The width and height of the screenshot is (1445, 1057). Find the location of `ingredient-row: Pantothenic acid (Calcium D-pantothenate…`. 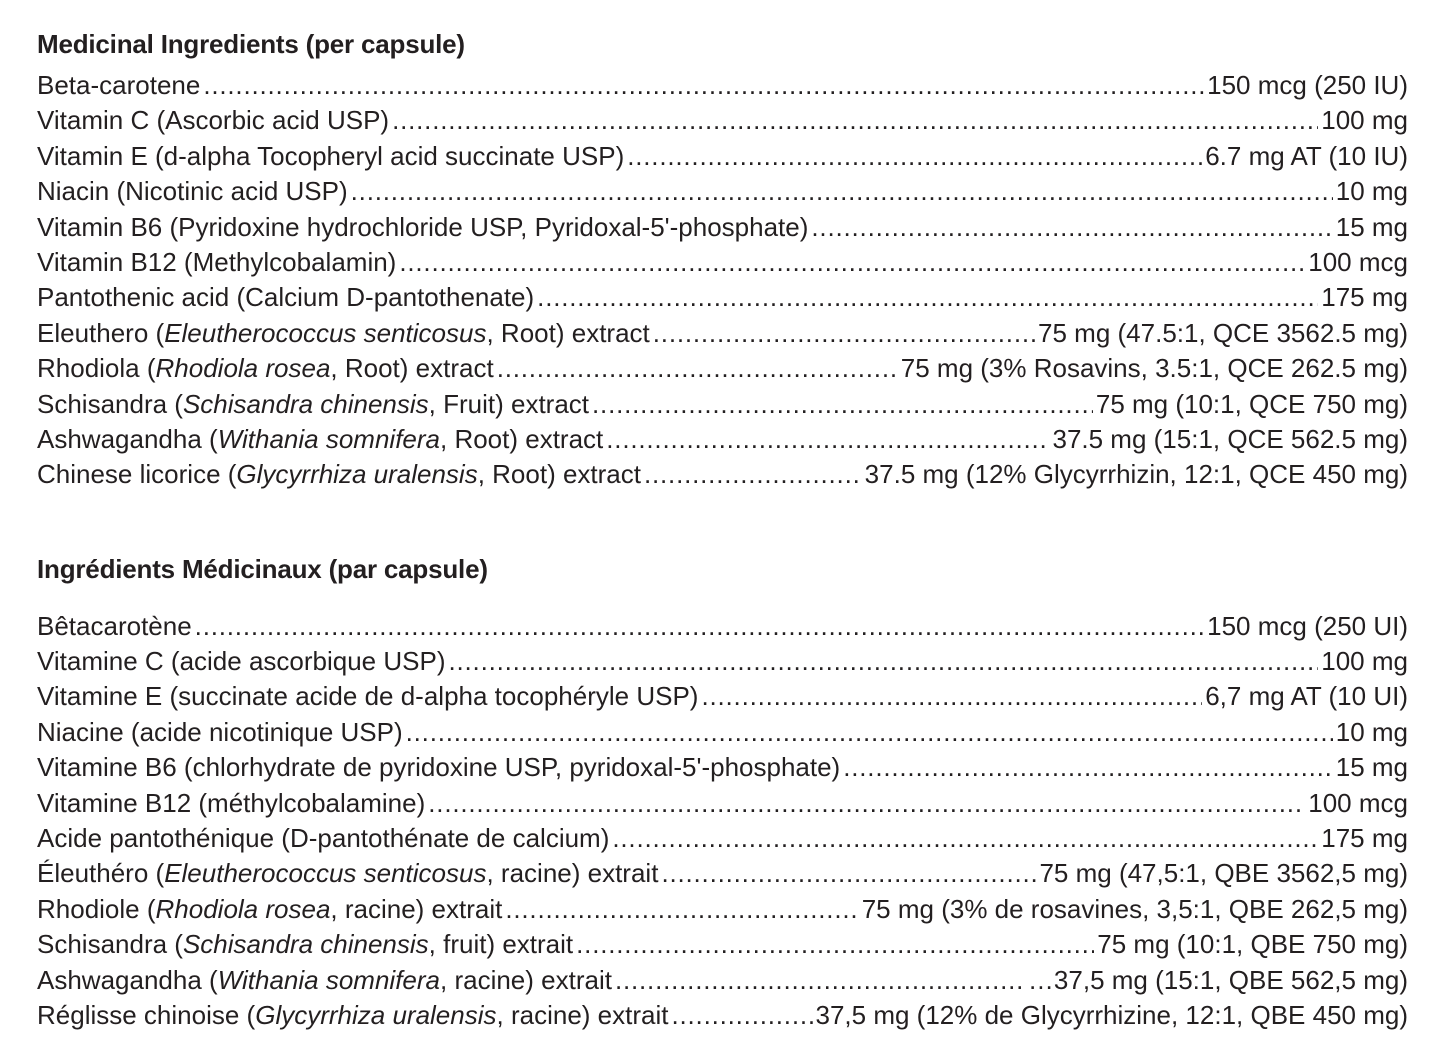

ingredient-row: Pantothenic acid (Calcium D-pantothenate… is located at coordinates (722, 297).